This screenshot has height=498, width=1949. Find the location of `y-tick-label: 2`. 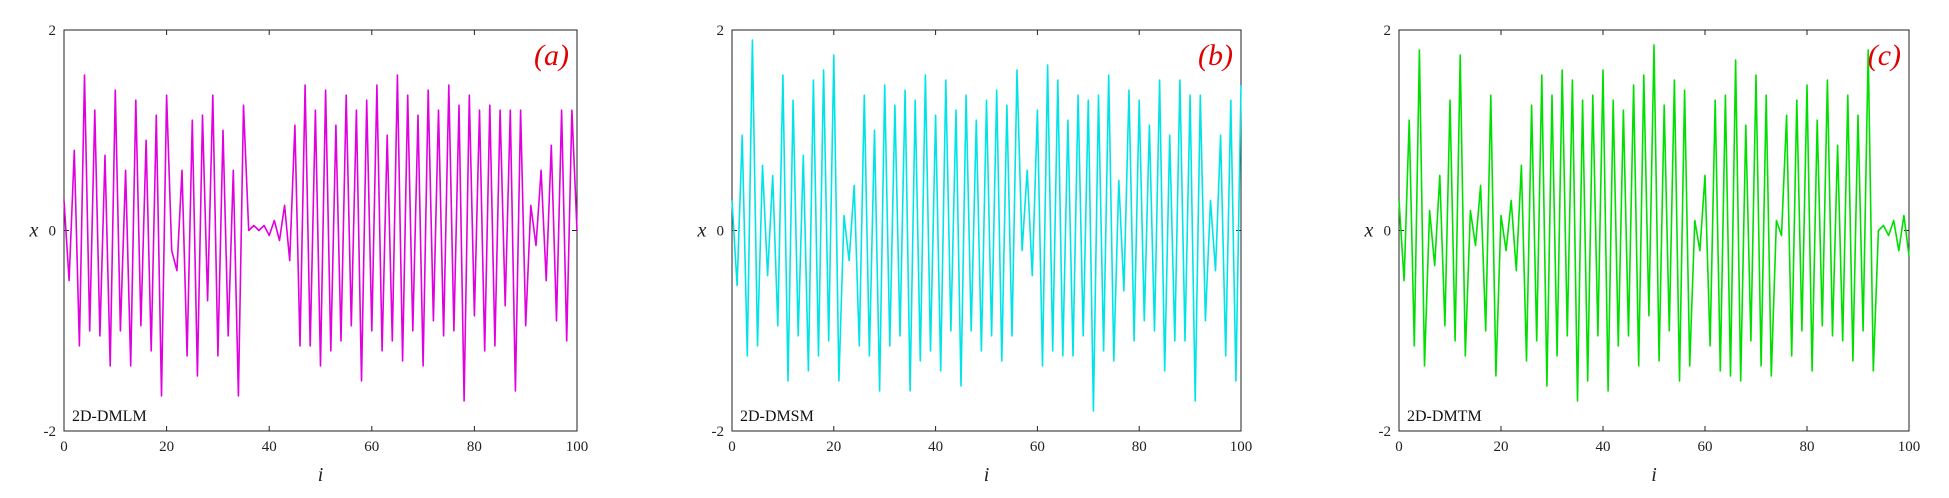

y-tick-label: 2 is located at coordinates (53, 31).